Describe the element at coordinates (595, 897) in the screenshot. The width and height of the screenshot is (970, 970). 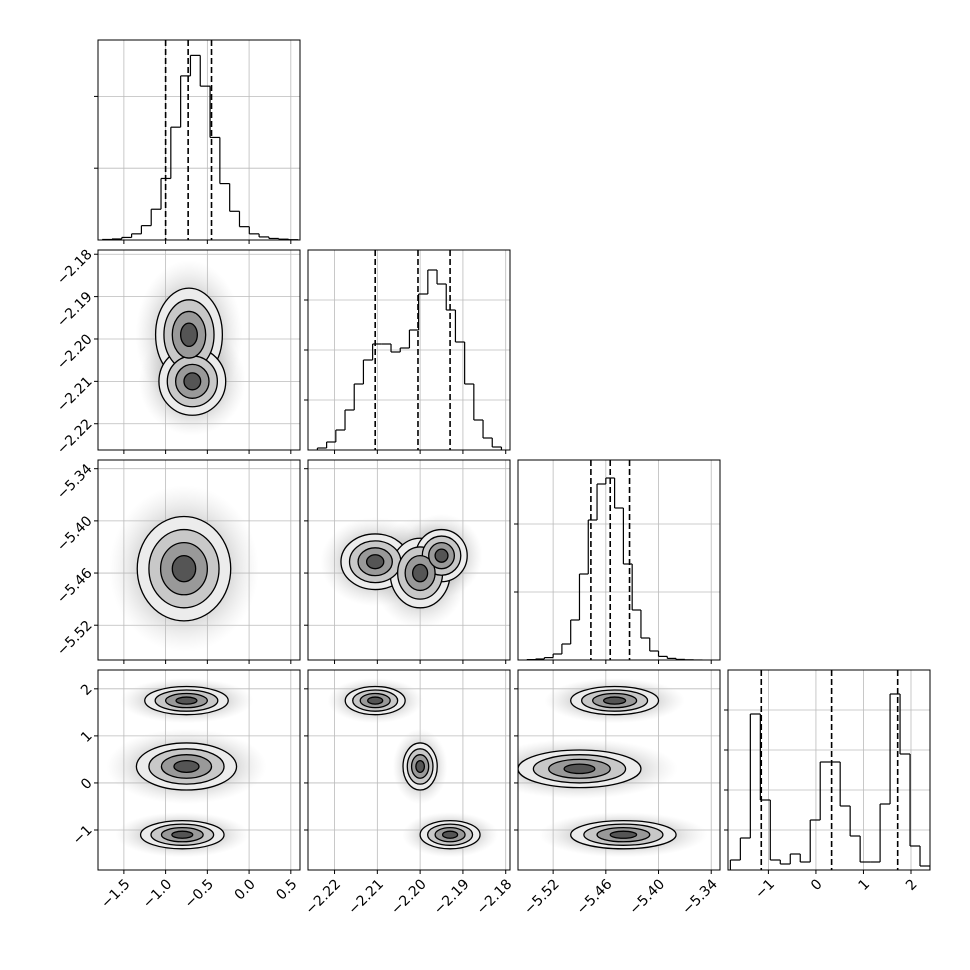
I see `x-tick-label: −5.46` at that location.